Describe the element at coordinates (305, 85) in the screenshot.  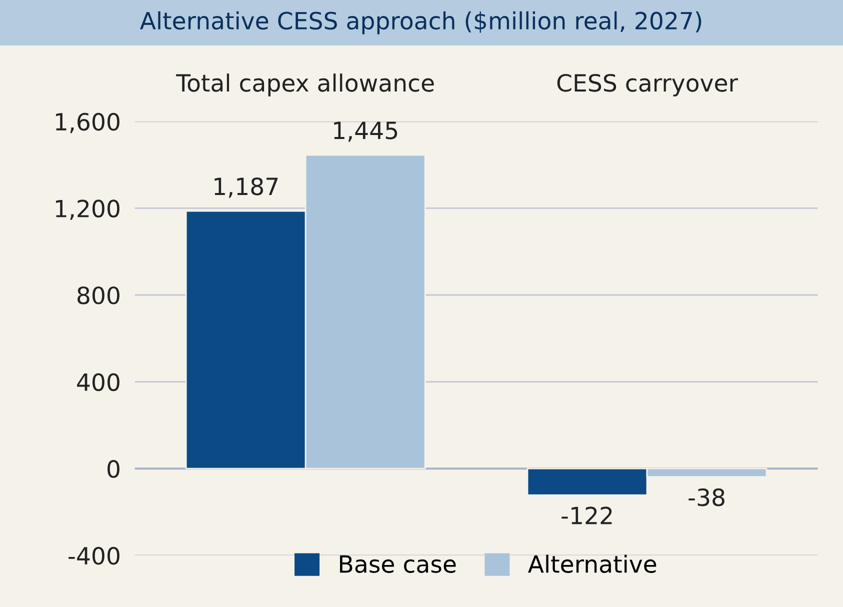
I see `x-tick-label: Total capex allowance` at that location.